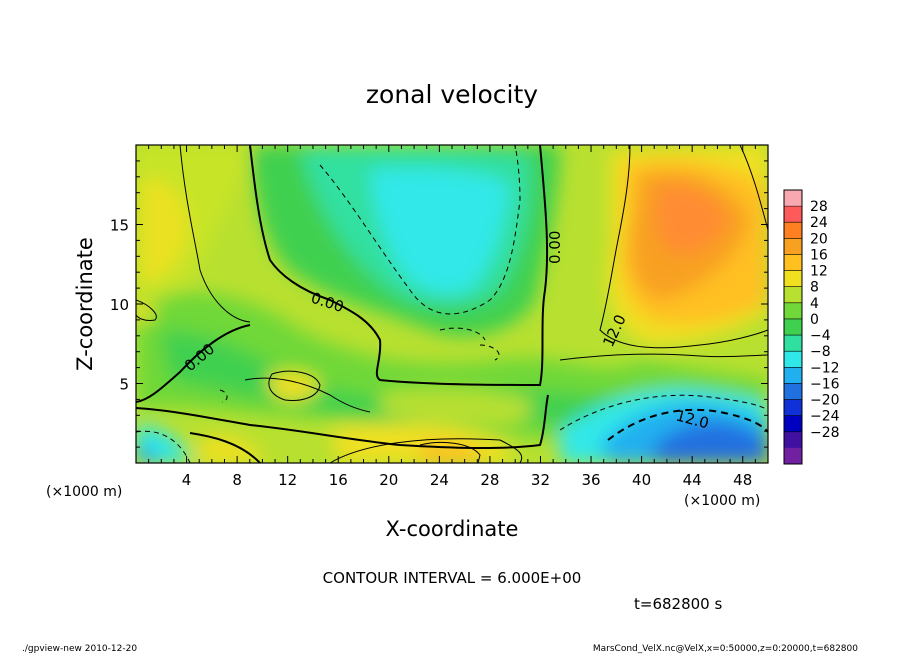 The image size is (904, 654). Describe the element at coordinates (819, 223) in the screenshot. I see `colorbar-label: 24` at that location.